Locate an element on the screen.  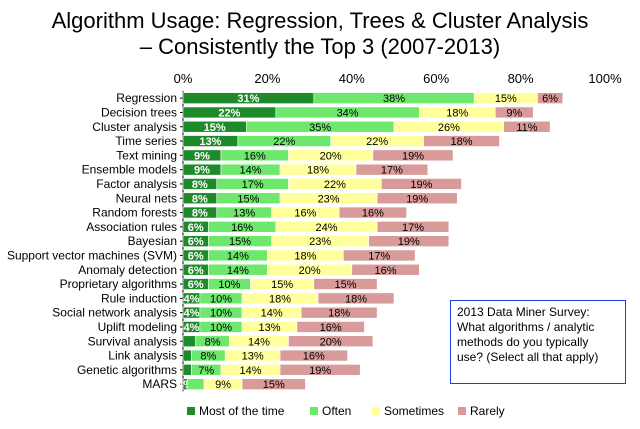
category-label: Survival analysis is located at coordinates (132, 341).